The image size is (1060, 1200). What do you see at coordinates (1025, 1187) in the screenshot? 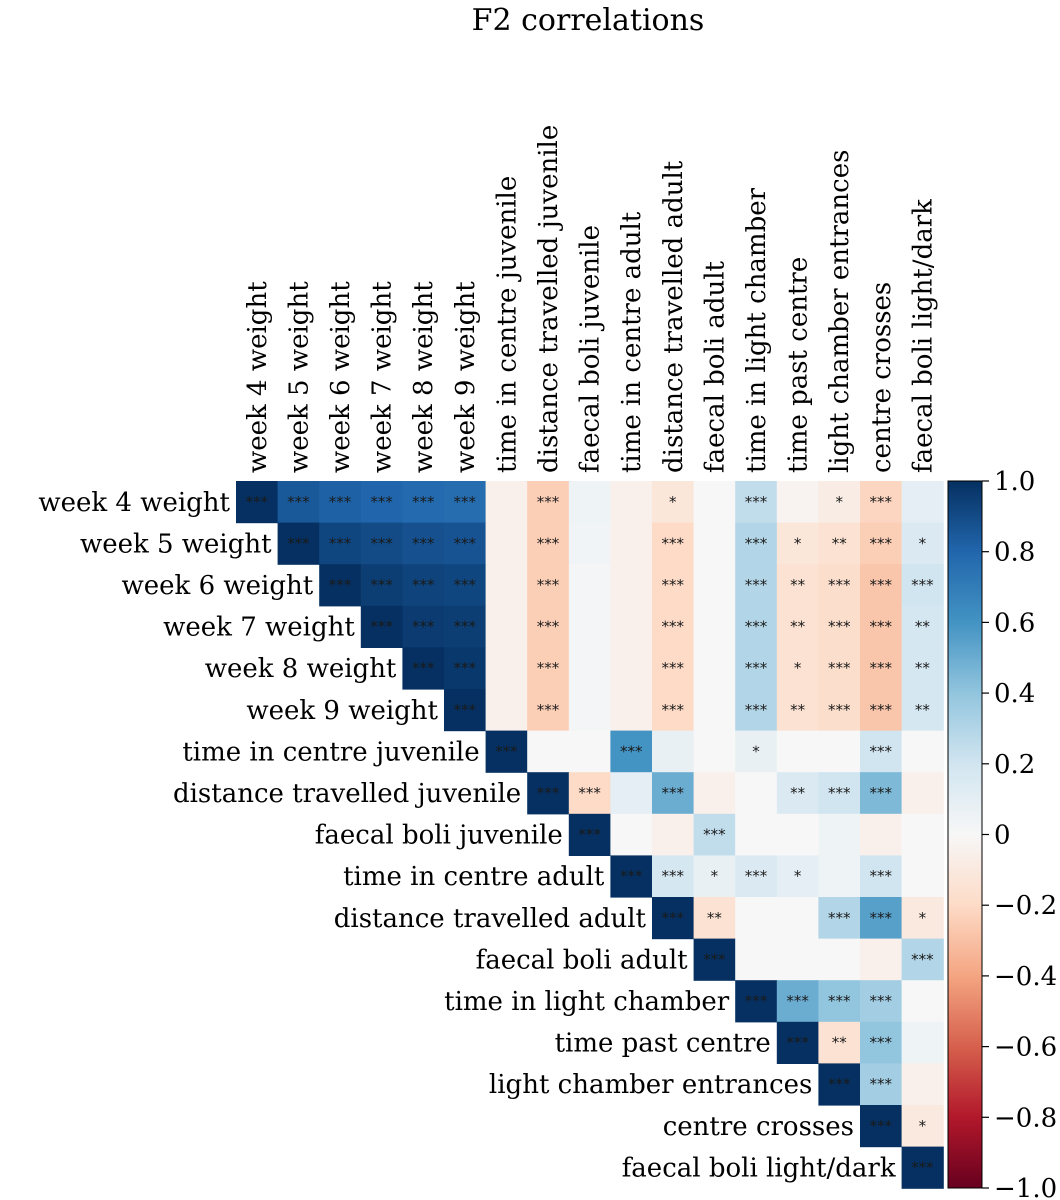
I see `colorbar-tick-label: −1.0` at bounding box center [1025, 1187].